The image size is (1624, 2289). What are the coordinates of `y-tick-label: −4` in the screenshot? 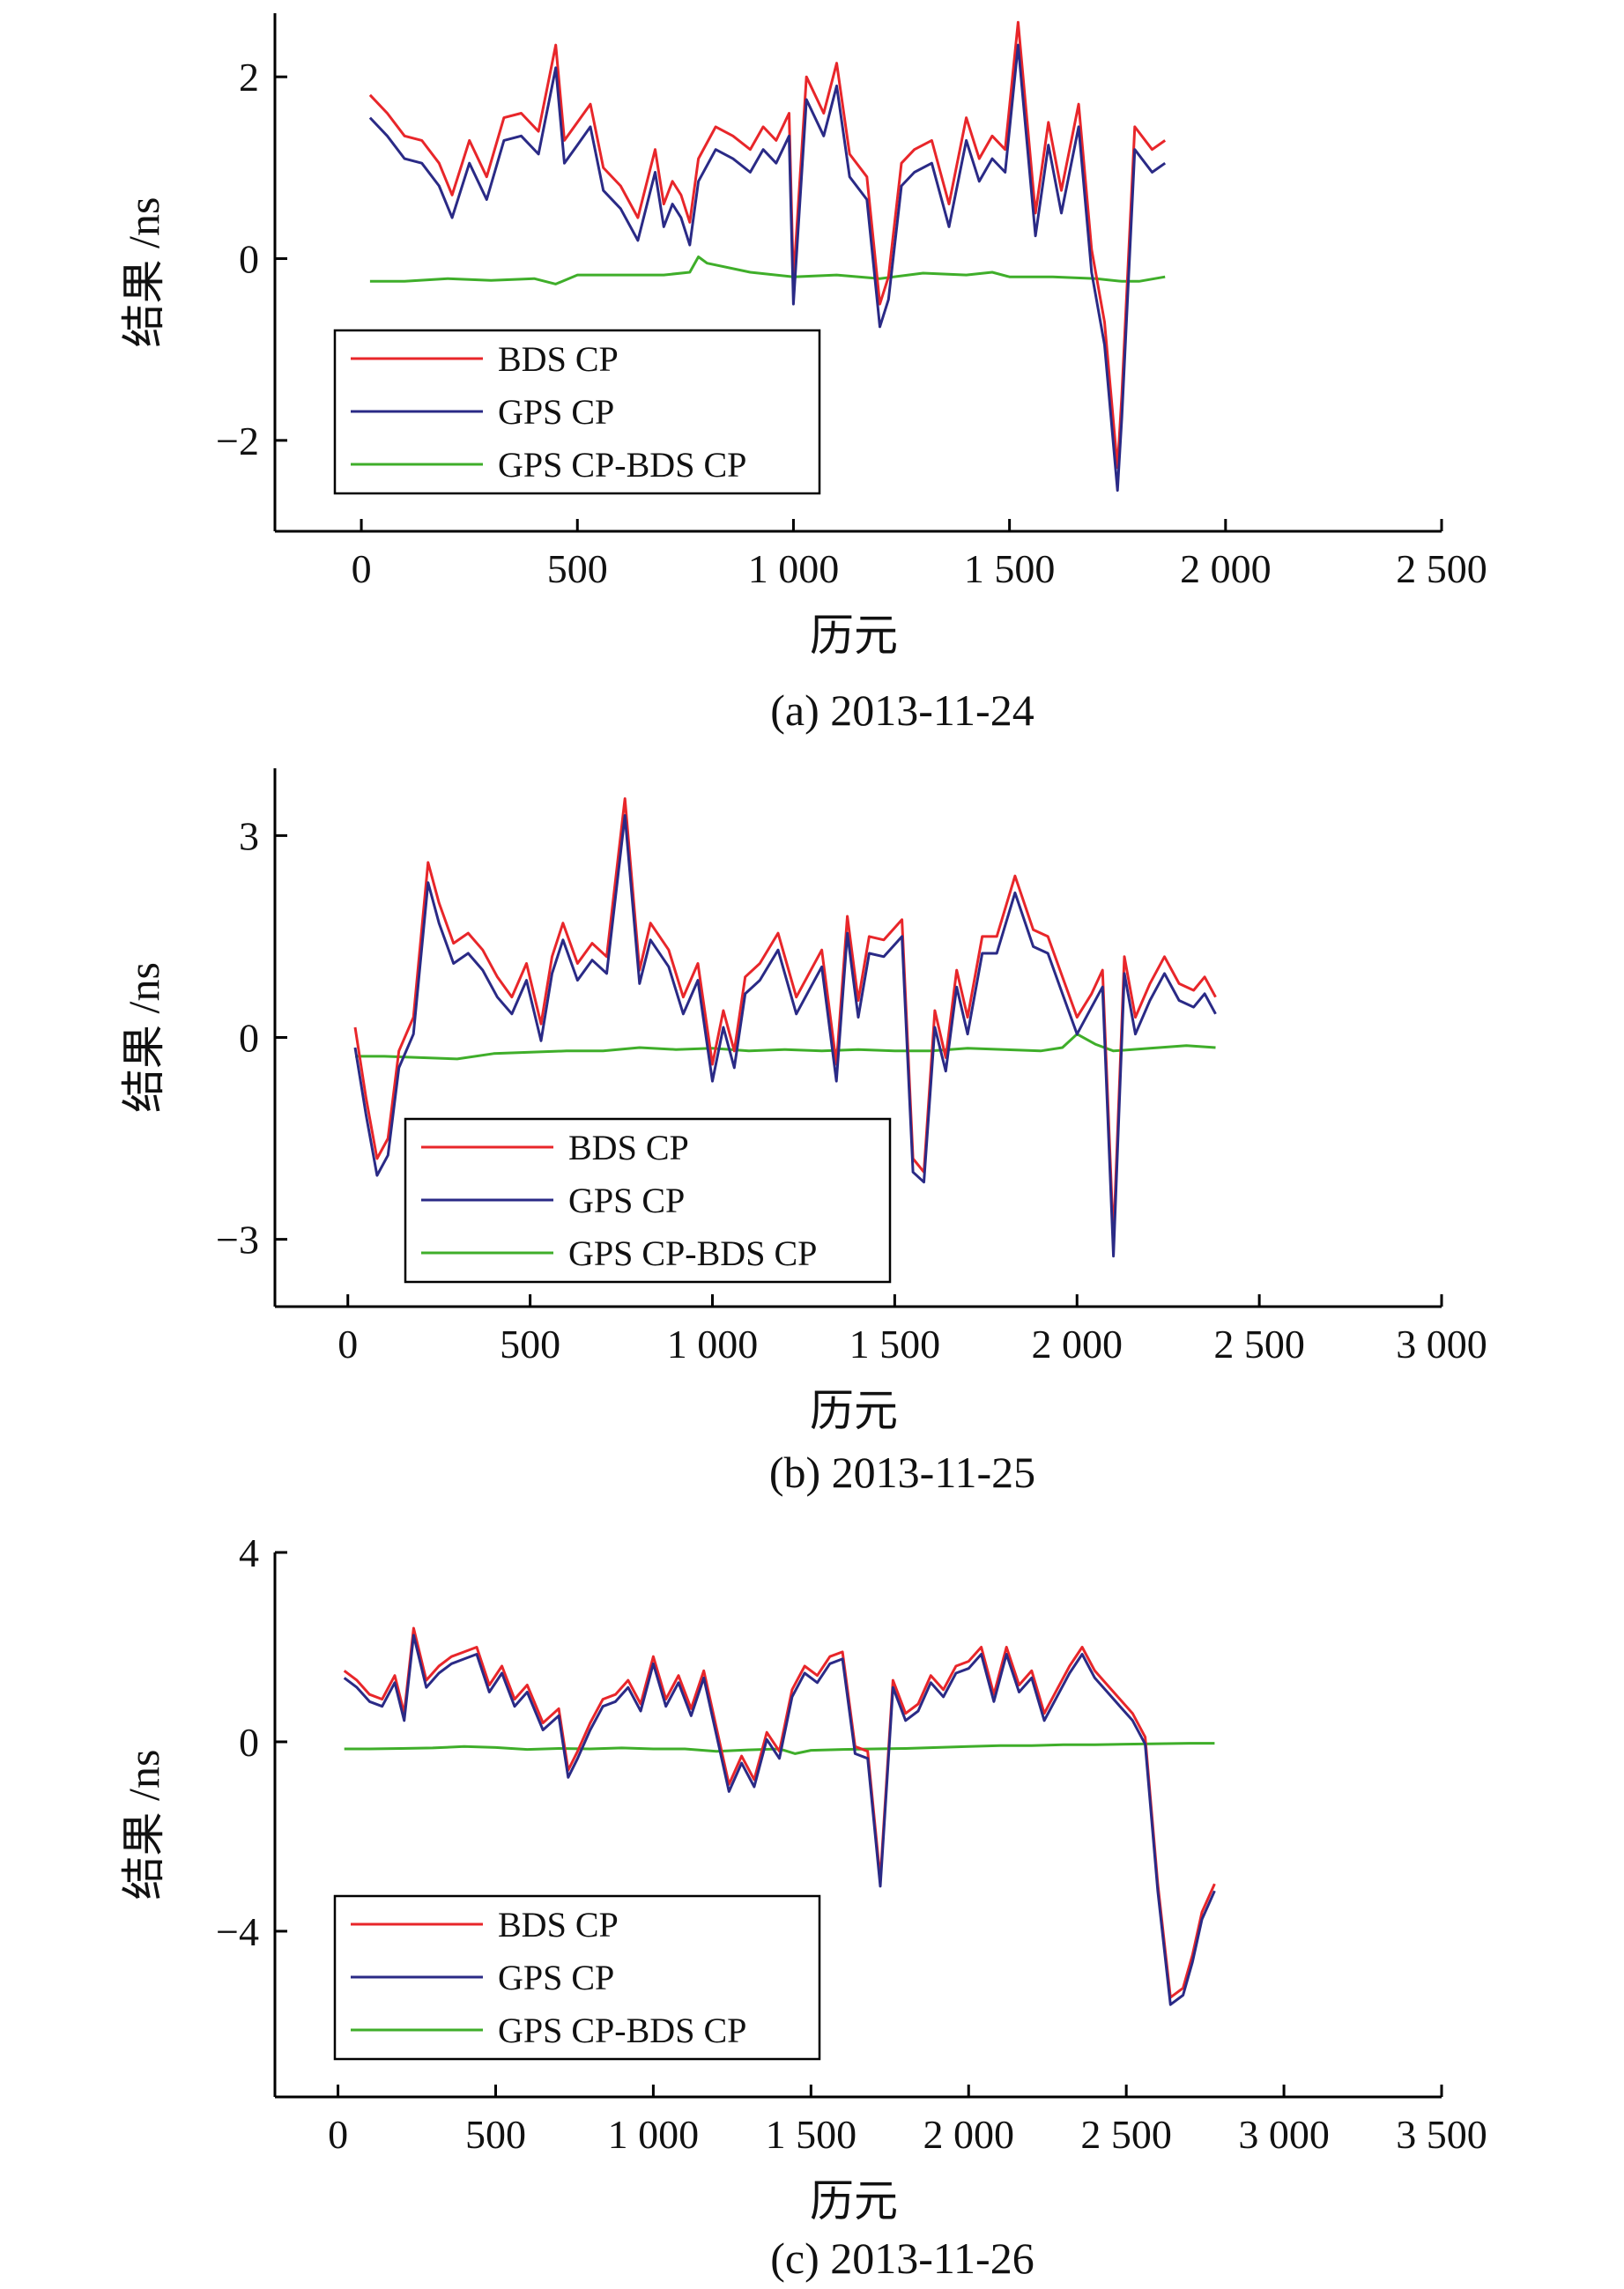 It's located at (237, 1931).